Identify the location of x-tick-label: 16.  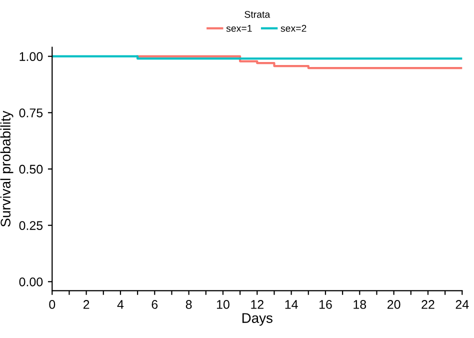
(325, 304).